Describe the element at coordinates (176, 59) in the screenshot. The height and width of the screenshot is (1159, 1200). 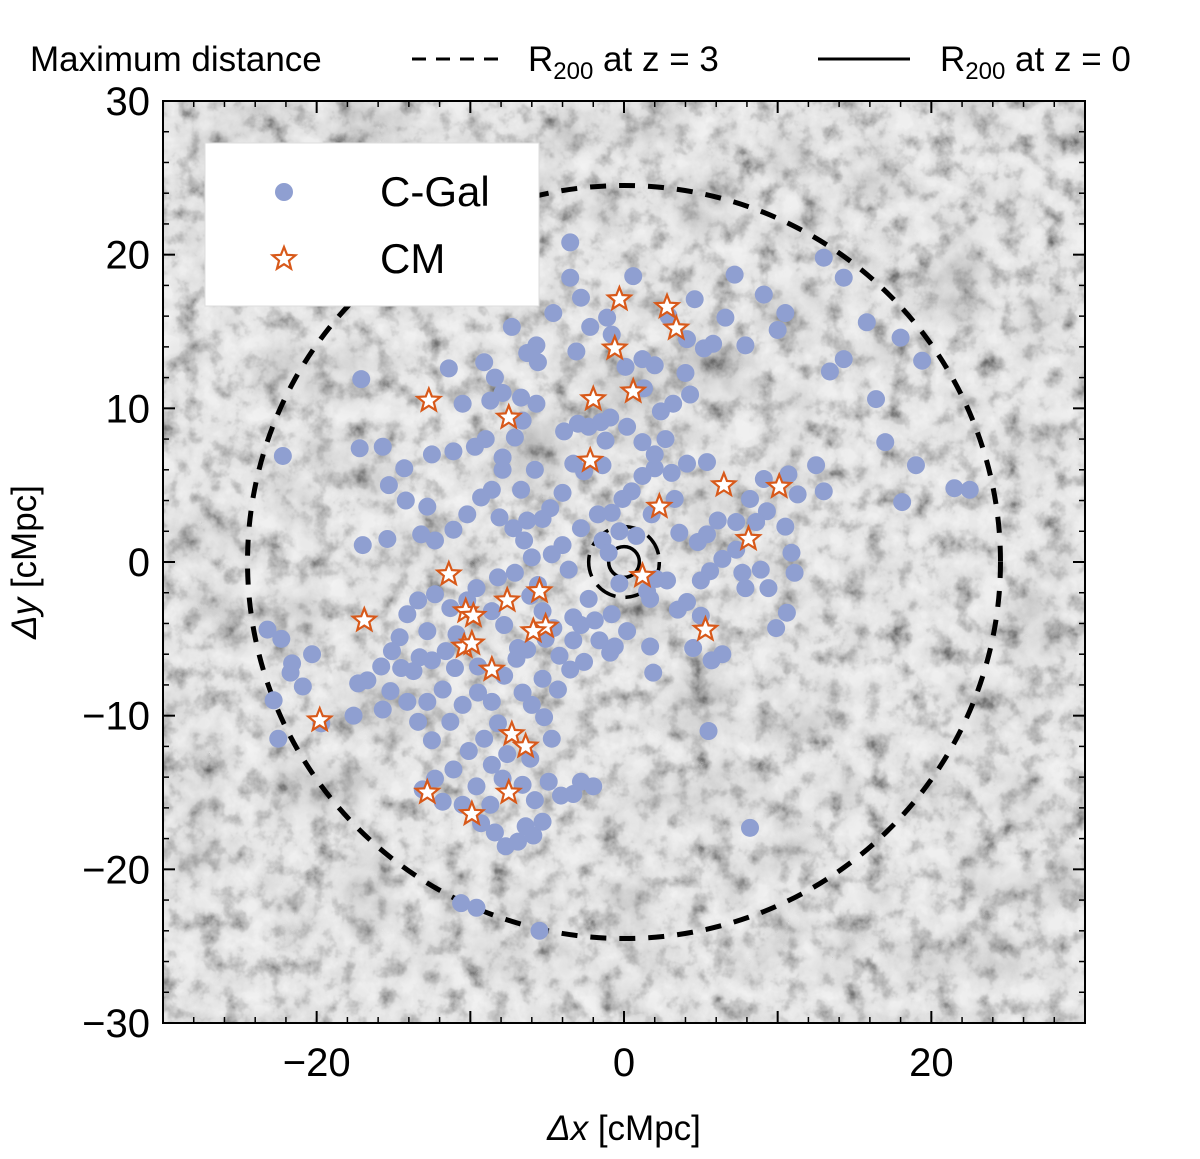
I see `top-legend-title: Maximum distance` at that location.